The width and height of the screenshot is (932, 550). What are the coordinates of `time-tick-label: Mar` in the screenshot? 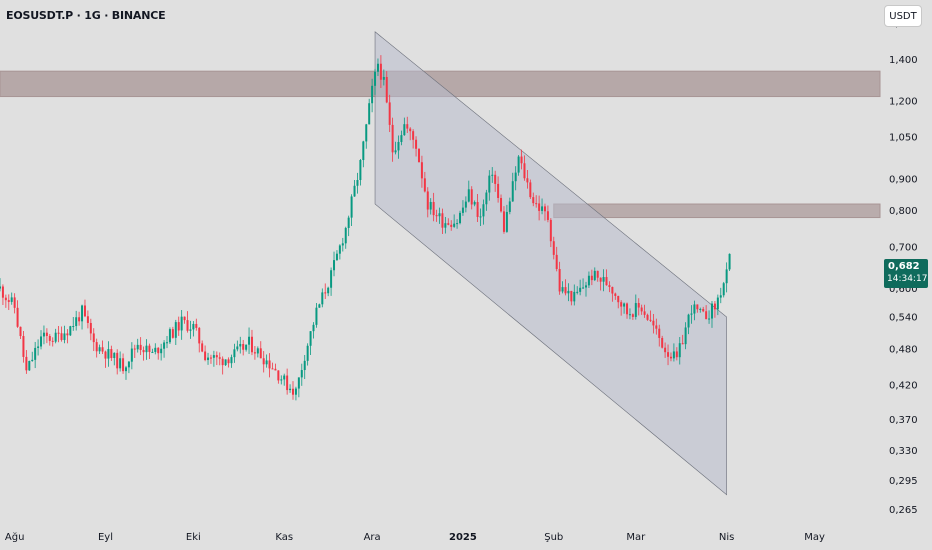 It's located at (636, 537).